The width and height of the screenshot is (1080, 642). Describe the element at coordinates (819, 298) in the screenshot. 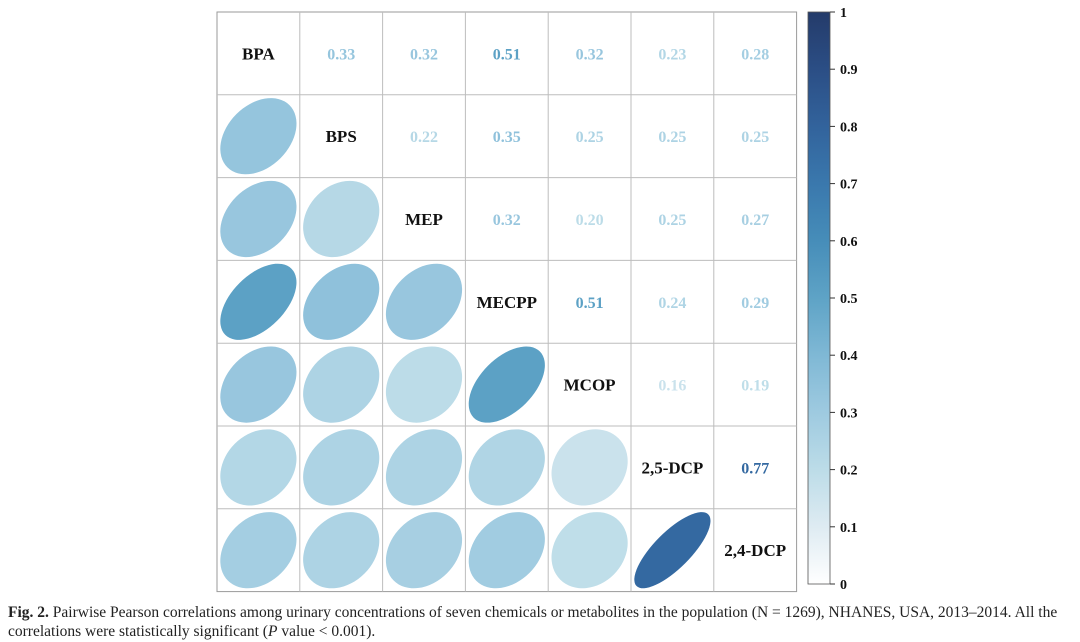

I see `colorbar-gradient` at that location.